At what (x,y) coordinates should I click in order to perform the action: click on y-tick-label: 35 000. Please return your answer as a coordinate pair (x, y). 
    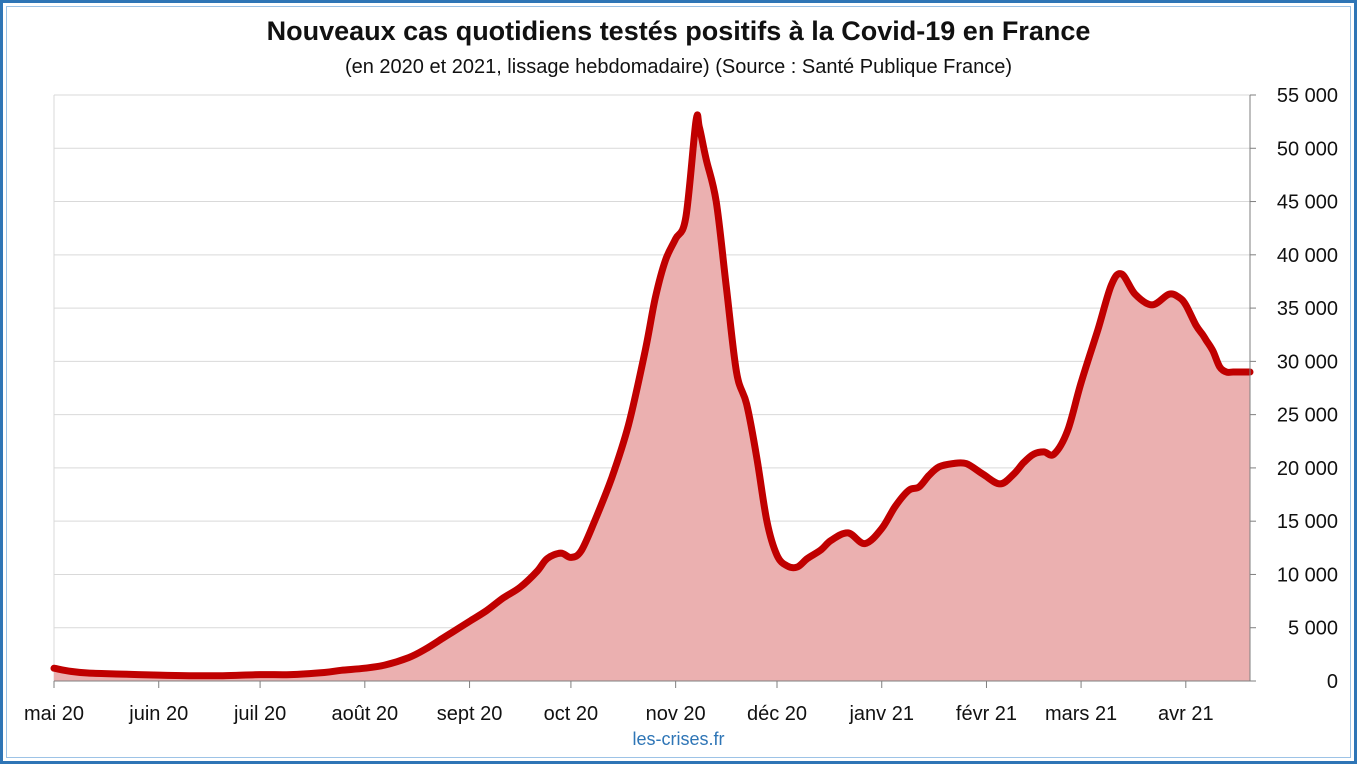
    Looking at the image, I should click on (1307, 309).